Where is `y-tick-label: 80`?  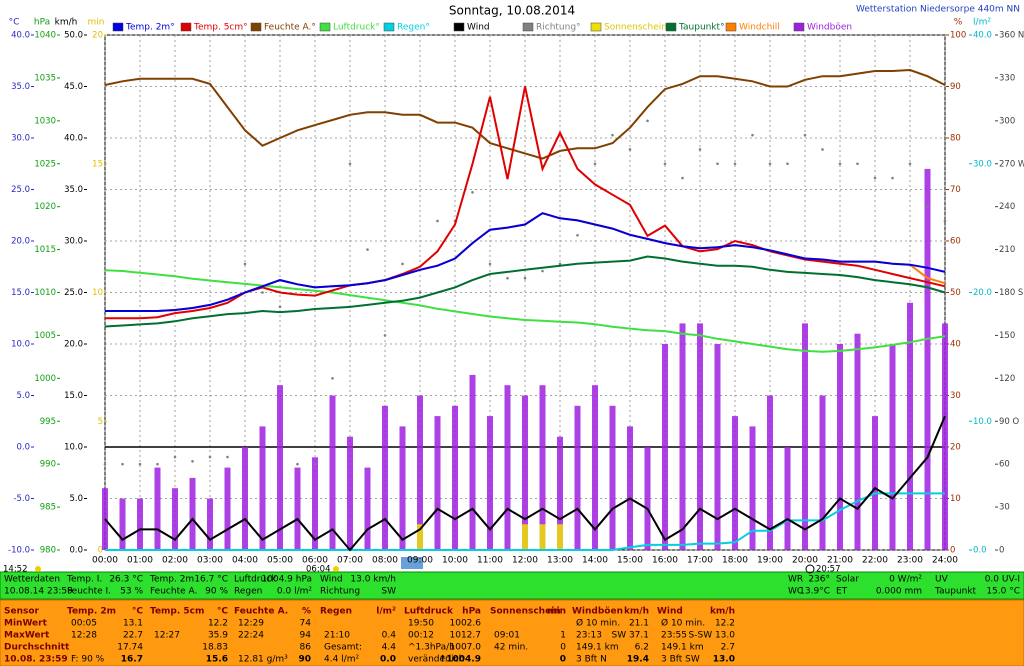
y-tick-label: 80 is located at coordinates (955, 139).